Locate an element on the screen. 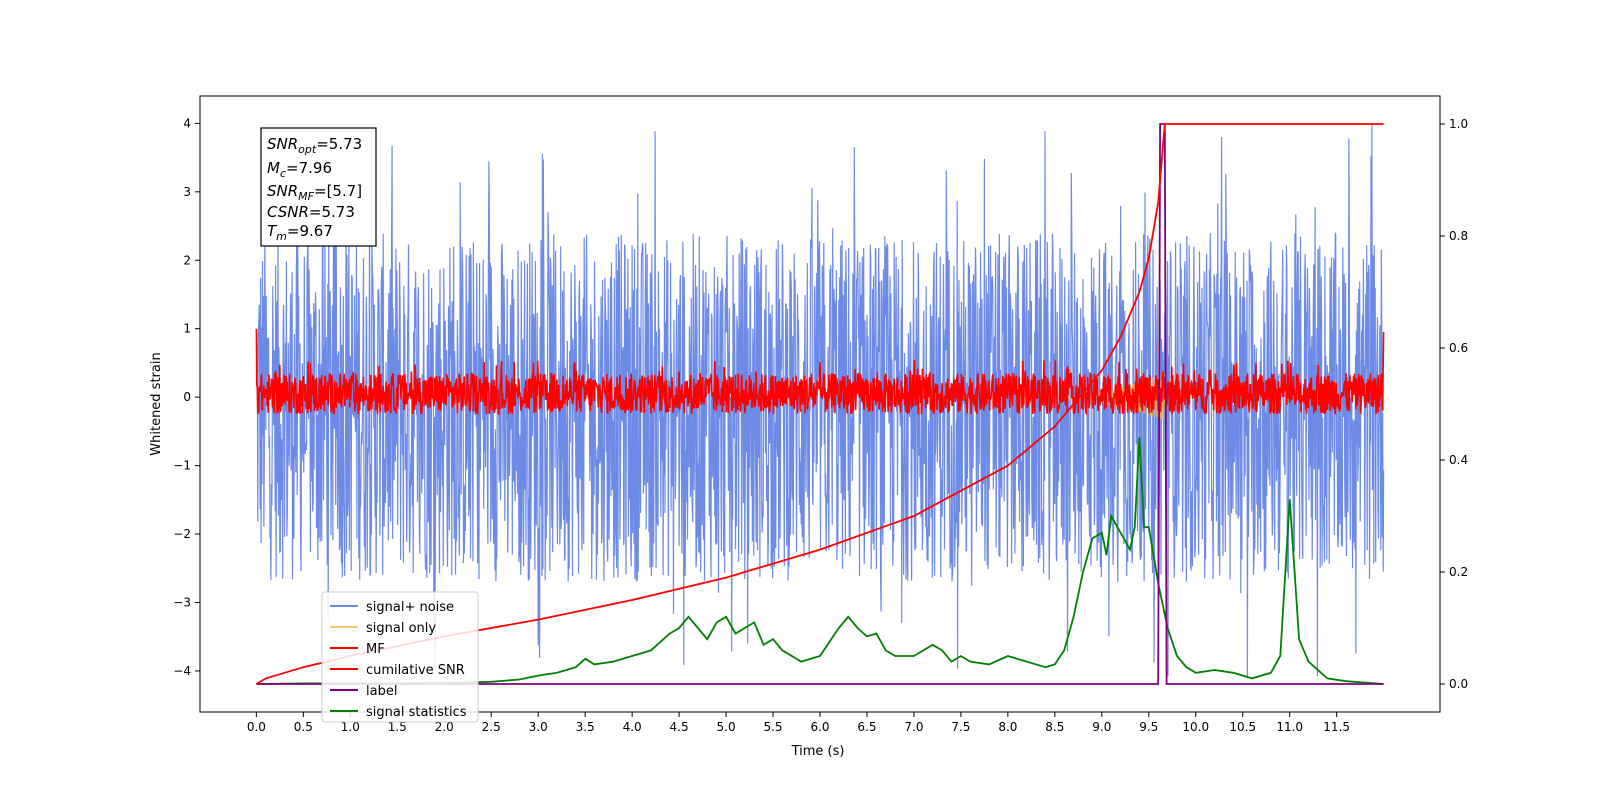 This screenshot has height=800, width=1600. annotation-mc: Mc=7.96 is located at coordinates (299, 169).